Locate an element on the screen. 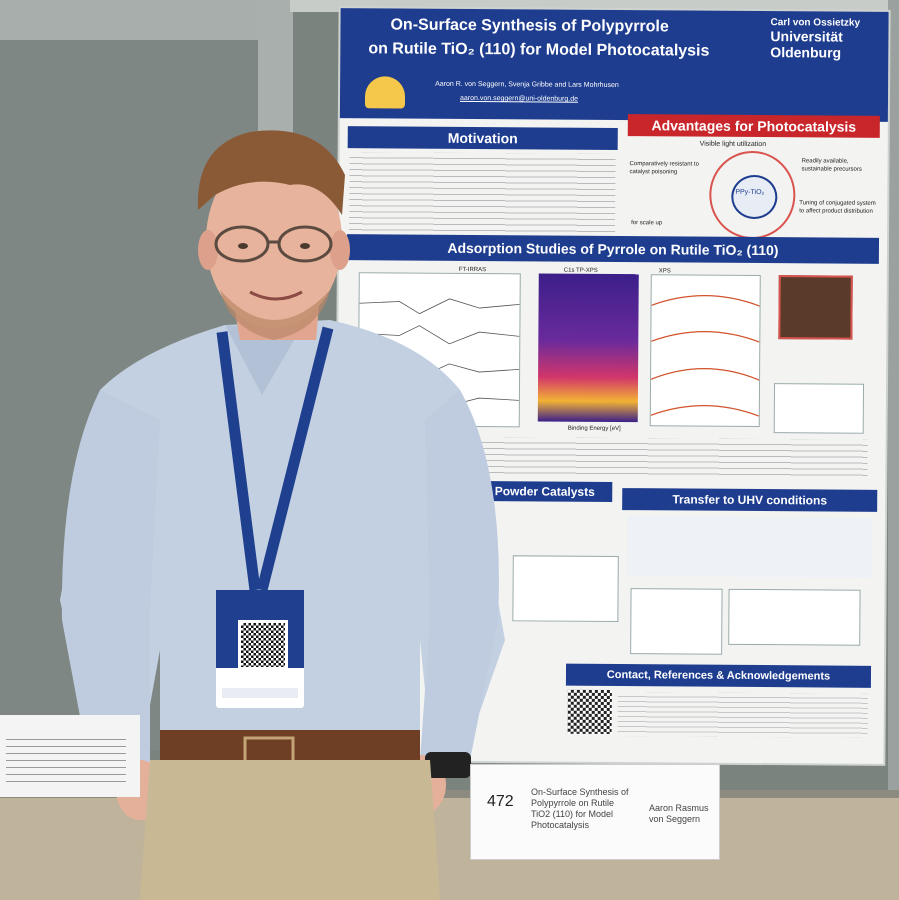 This screenshot has width=899, height=900. placard-number: 472 is located at coordinates (500, 801).